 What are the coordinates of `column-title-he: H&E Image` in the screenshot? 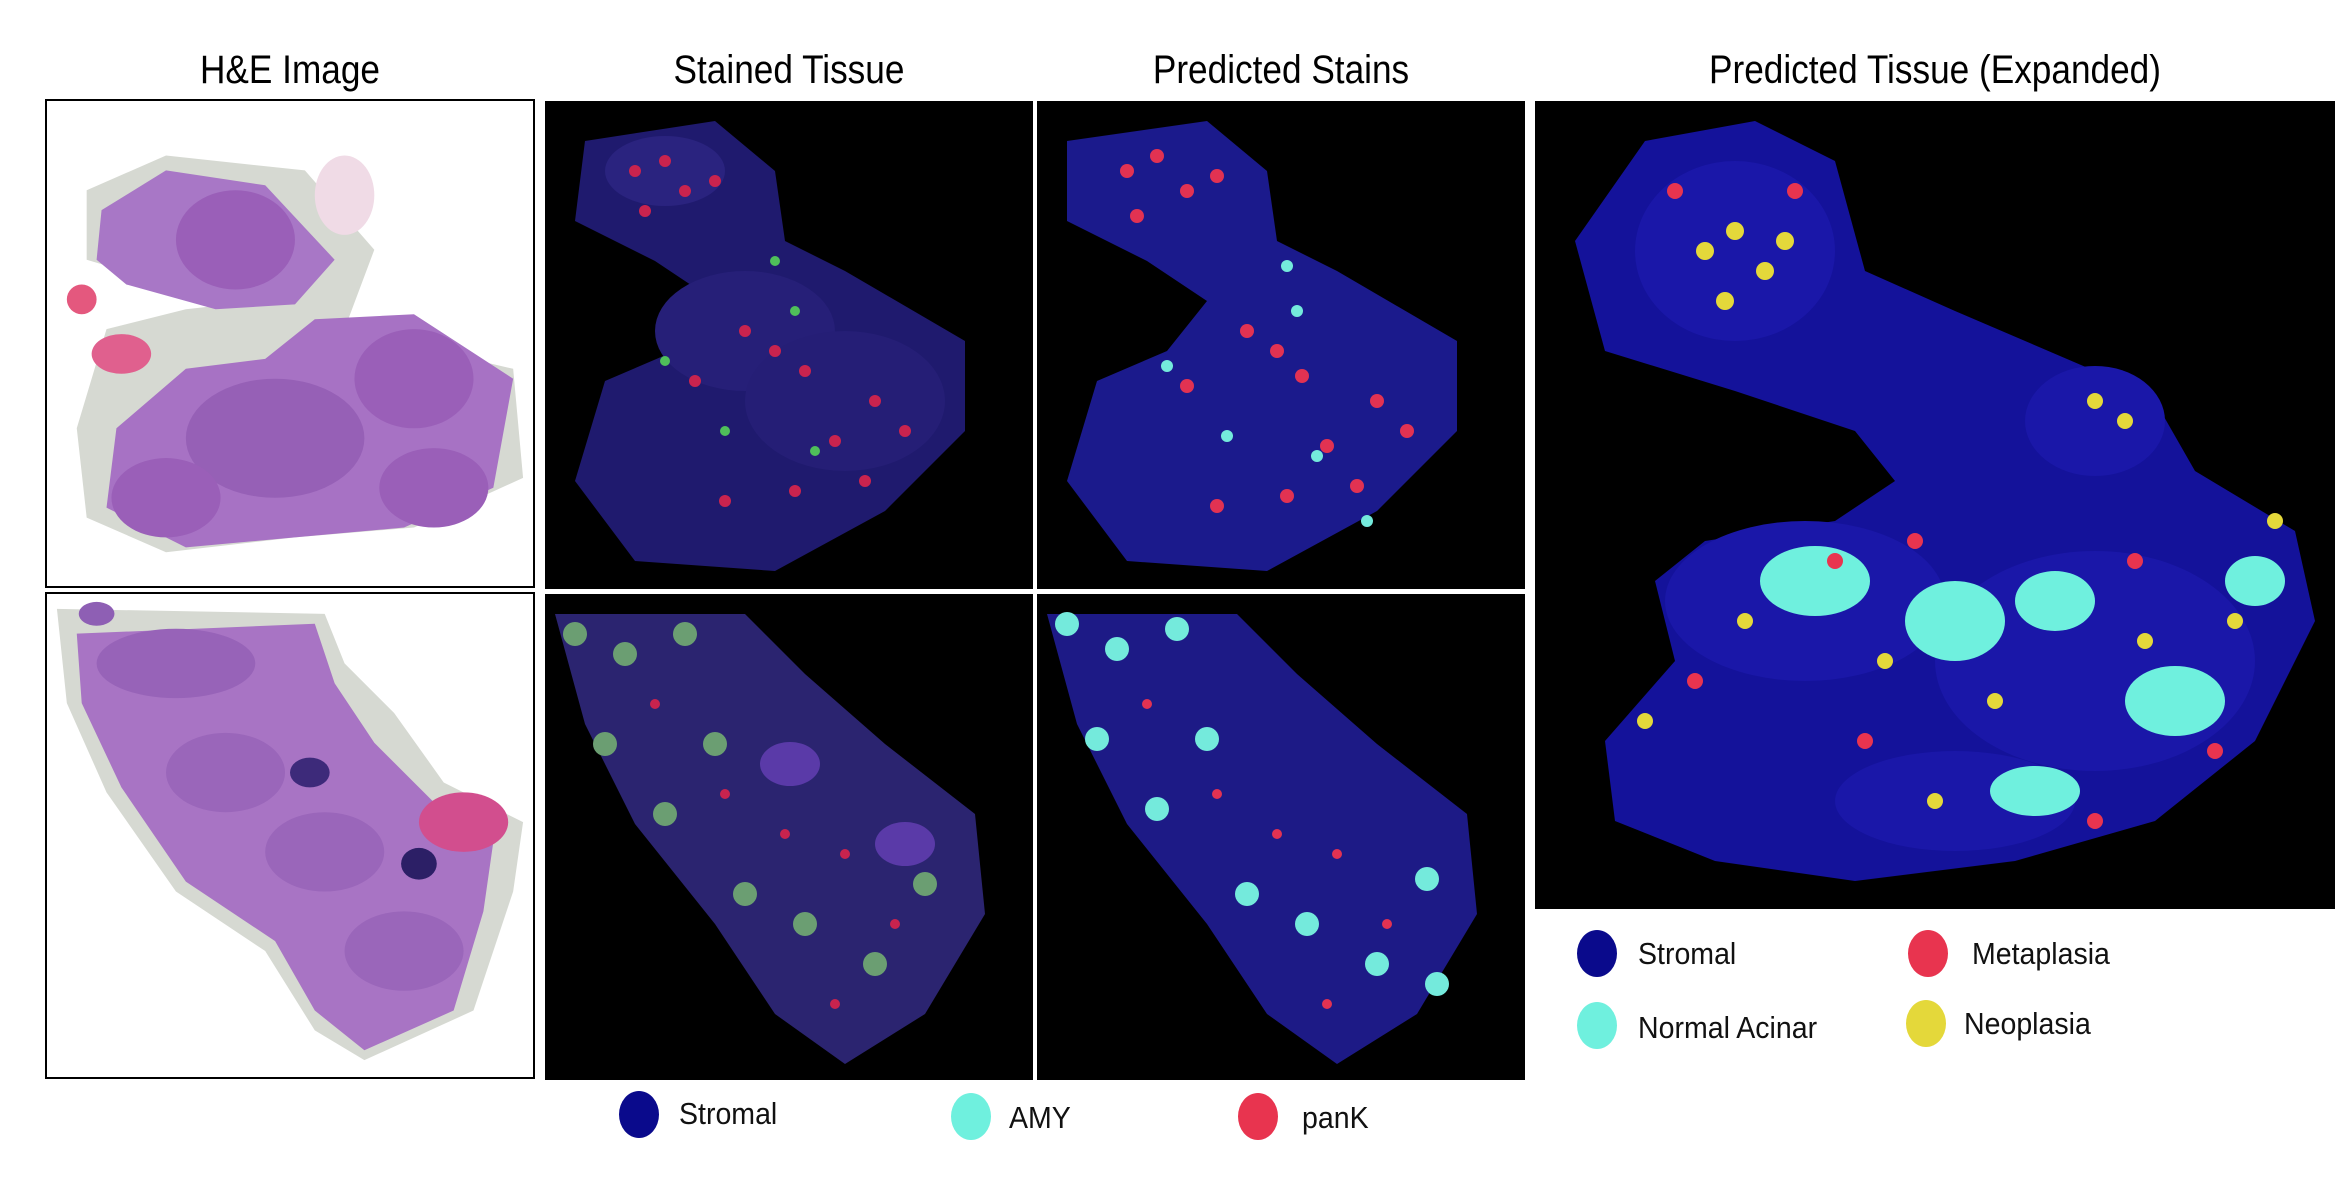 It's located at (290, 70).